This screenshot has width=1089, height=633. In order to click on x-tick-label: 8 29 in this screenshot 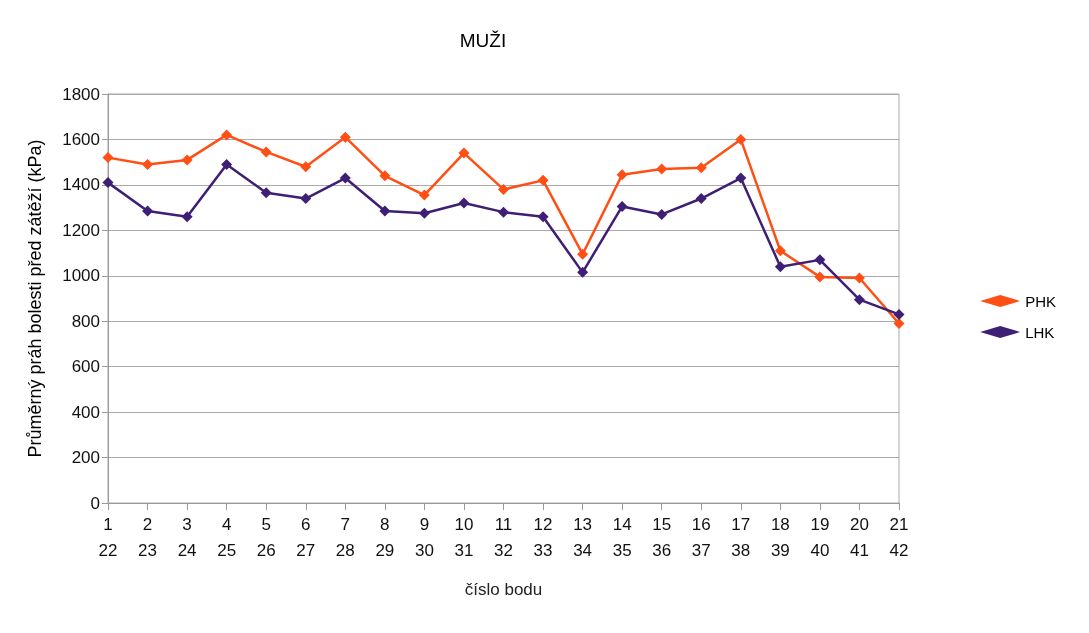, I will do `click(385, 537)`.